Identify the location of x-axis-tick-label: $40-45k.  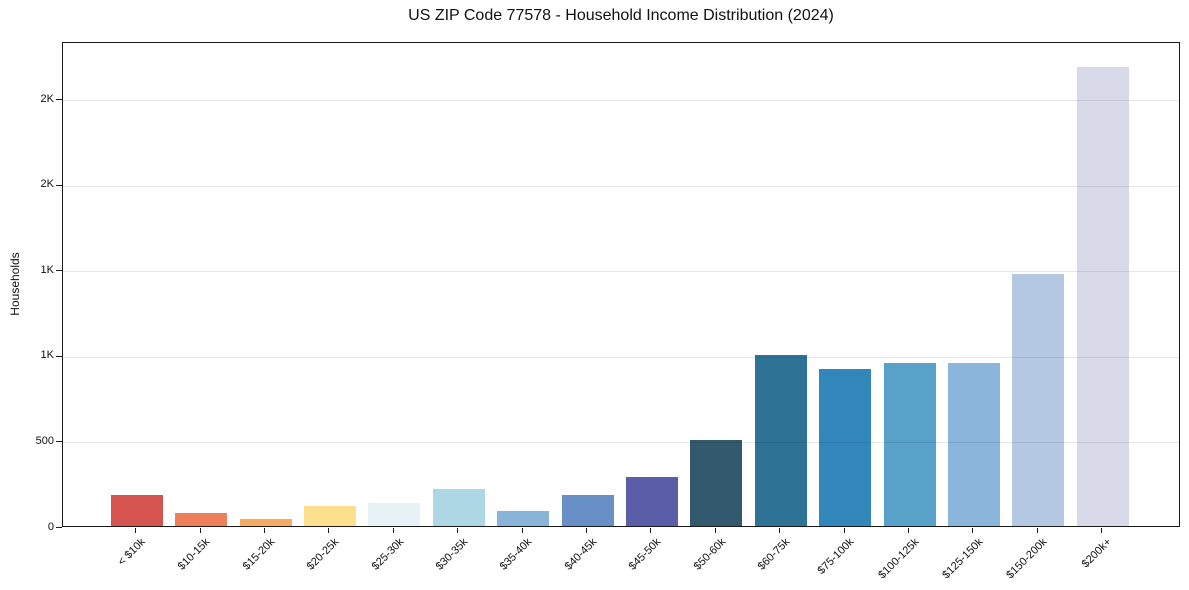
(580, 554).